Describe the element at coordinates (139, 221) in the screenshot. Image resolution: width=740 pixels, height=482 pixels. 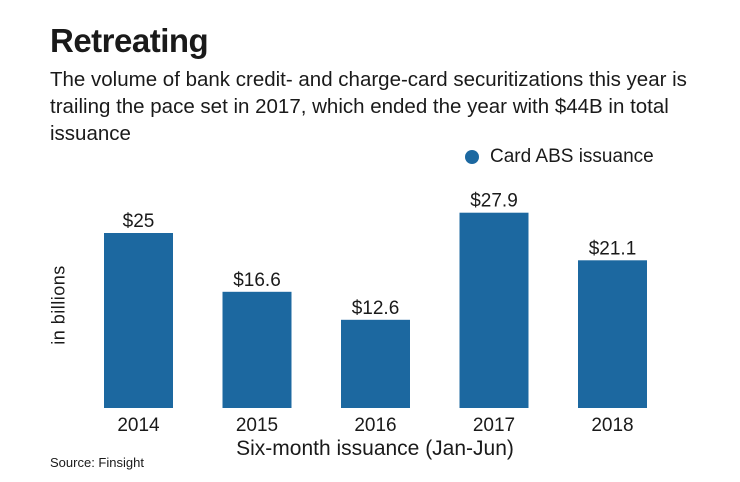
I see `data-label-2014: $25` at that location.